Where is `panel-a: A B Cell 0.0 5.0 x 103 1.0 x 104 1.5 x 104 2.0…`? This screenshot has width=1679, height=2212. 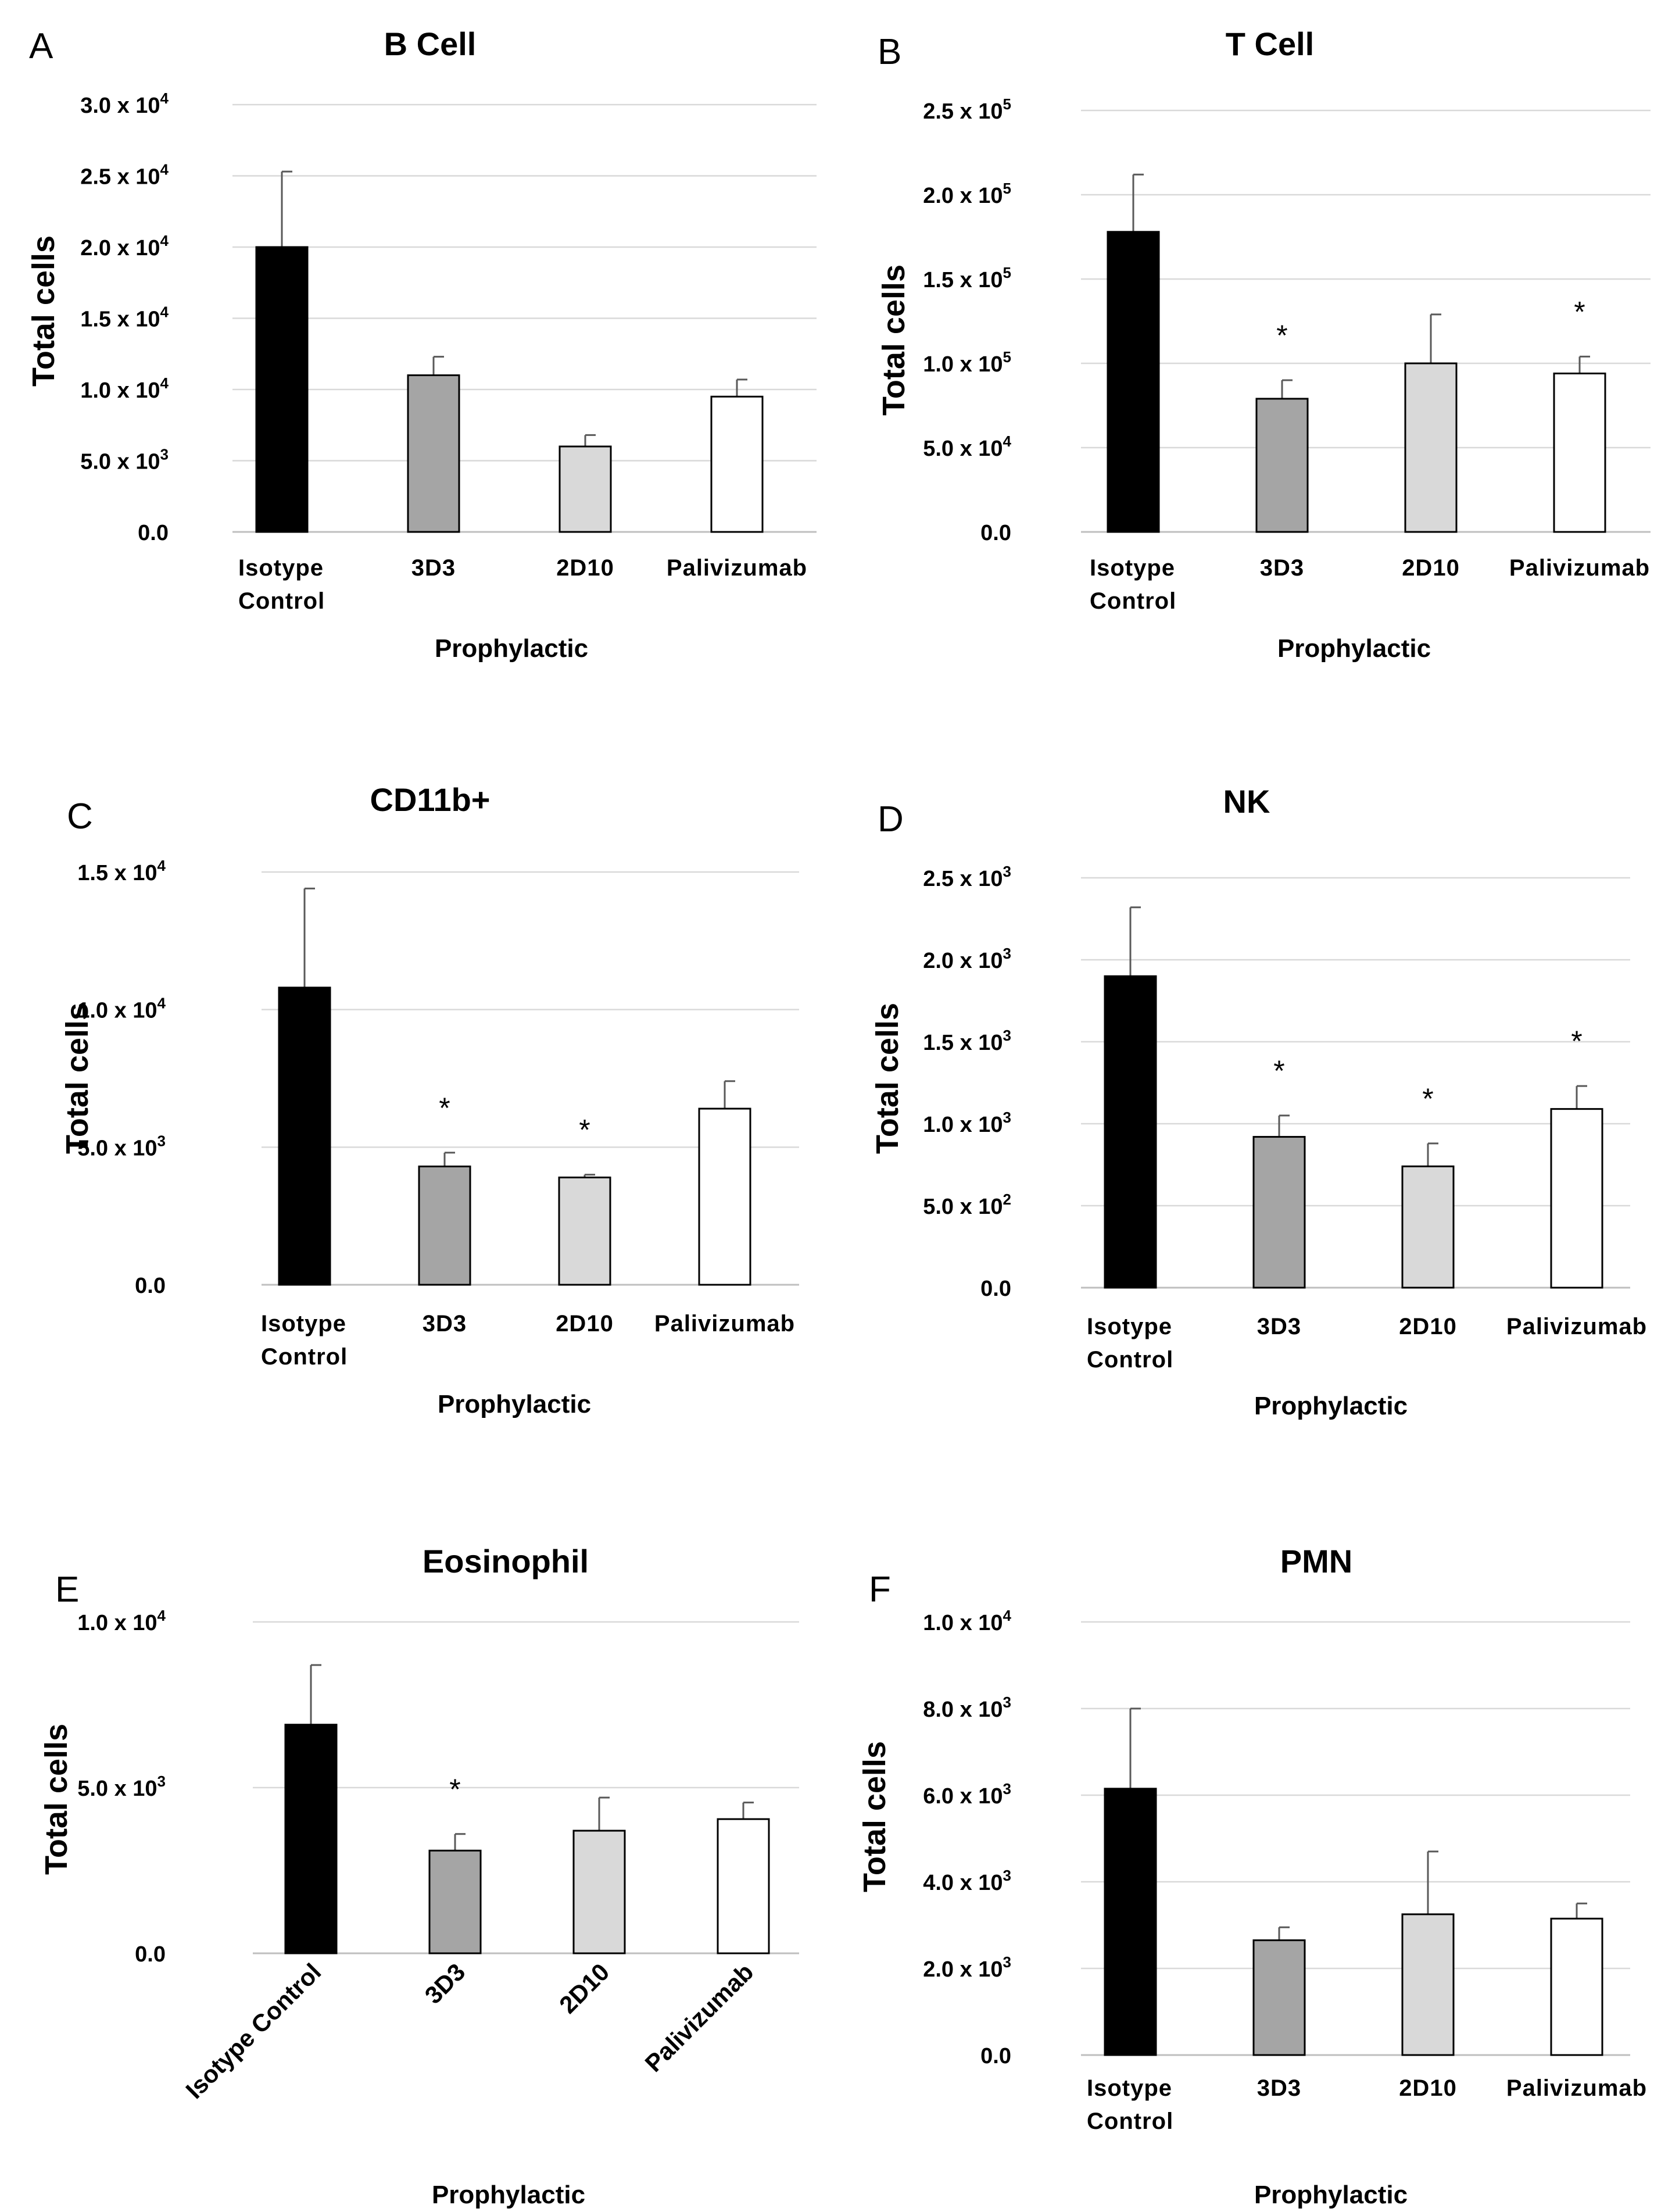 panel-a: A B Cell 0.0 5.0 x 103 1.0 x 104 1.5 x 104 2.0… is located at coordinates (421, 344).